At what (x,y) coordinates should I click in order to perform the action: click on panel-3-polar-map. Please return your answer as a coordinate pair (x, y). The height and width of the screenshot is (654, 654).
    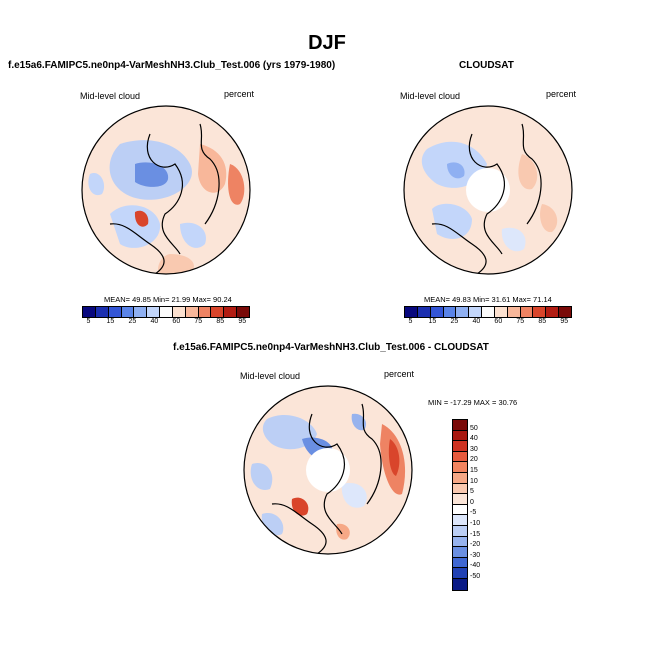
    Looking at the image, I should click on (328, 470).